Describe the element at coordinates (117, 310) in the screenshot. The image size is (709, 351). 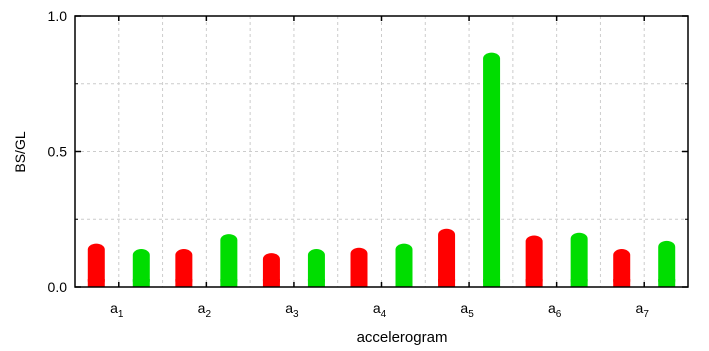
I see `x-tick-label-1: a1` at that location.